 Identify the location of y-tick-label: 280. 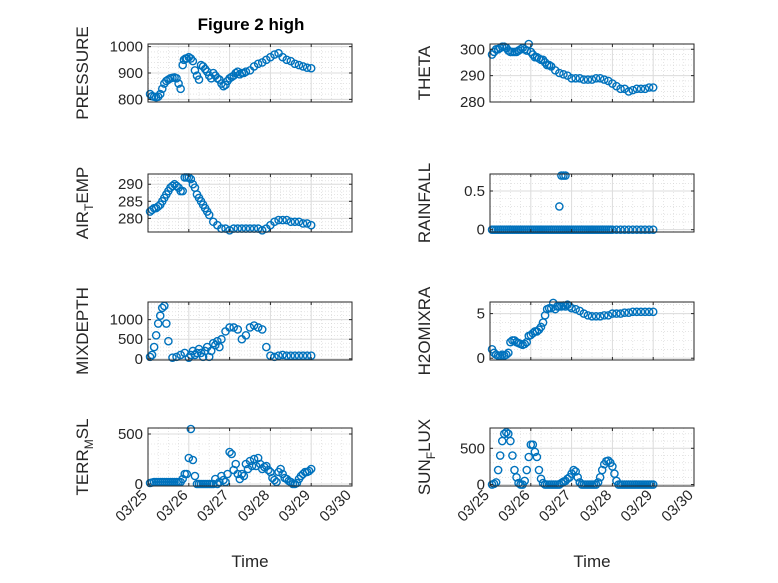
(472, 102).